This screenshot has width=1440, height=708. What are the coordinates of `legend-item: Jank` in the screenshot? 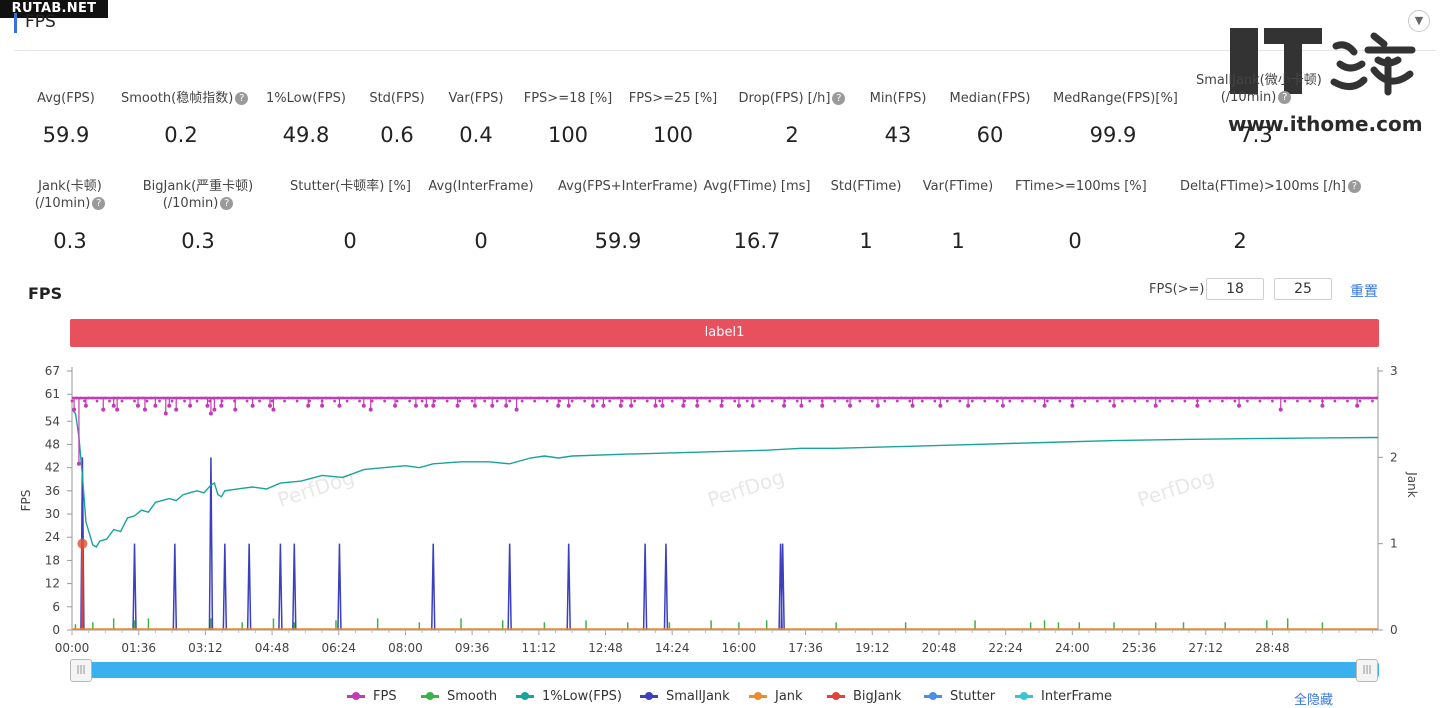 It's located at (776, 696).